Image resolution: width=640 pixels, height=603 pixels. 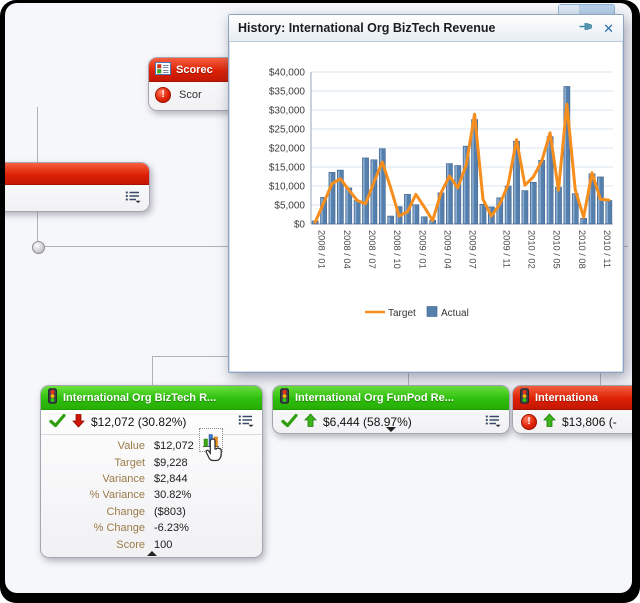 What do you see at coordinates (287, 187) in the screenshot?
I see `svg-text: $10,000` at bounding box center [287, 187].